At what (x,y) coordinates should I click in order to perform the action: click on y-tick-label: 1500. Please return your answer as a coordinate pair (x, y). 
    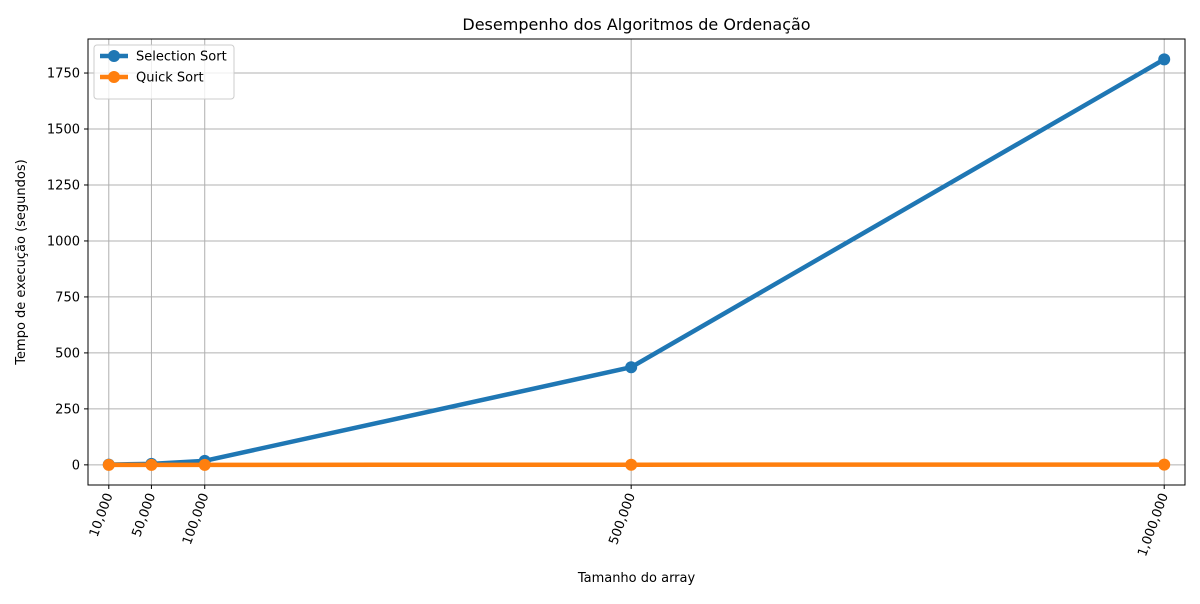
    Looking at the image, I should click on (63, 130).